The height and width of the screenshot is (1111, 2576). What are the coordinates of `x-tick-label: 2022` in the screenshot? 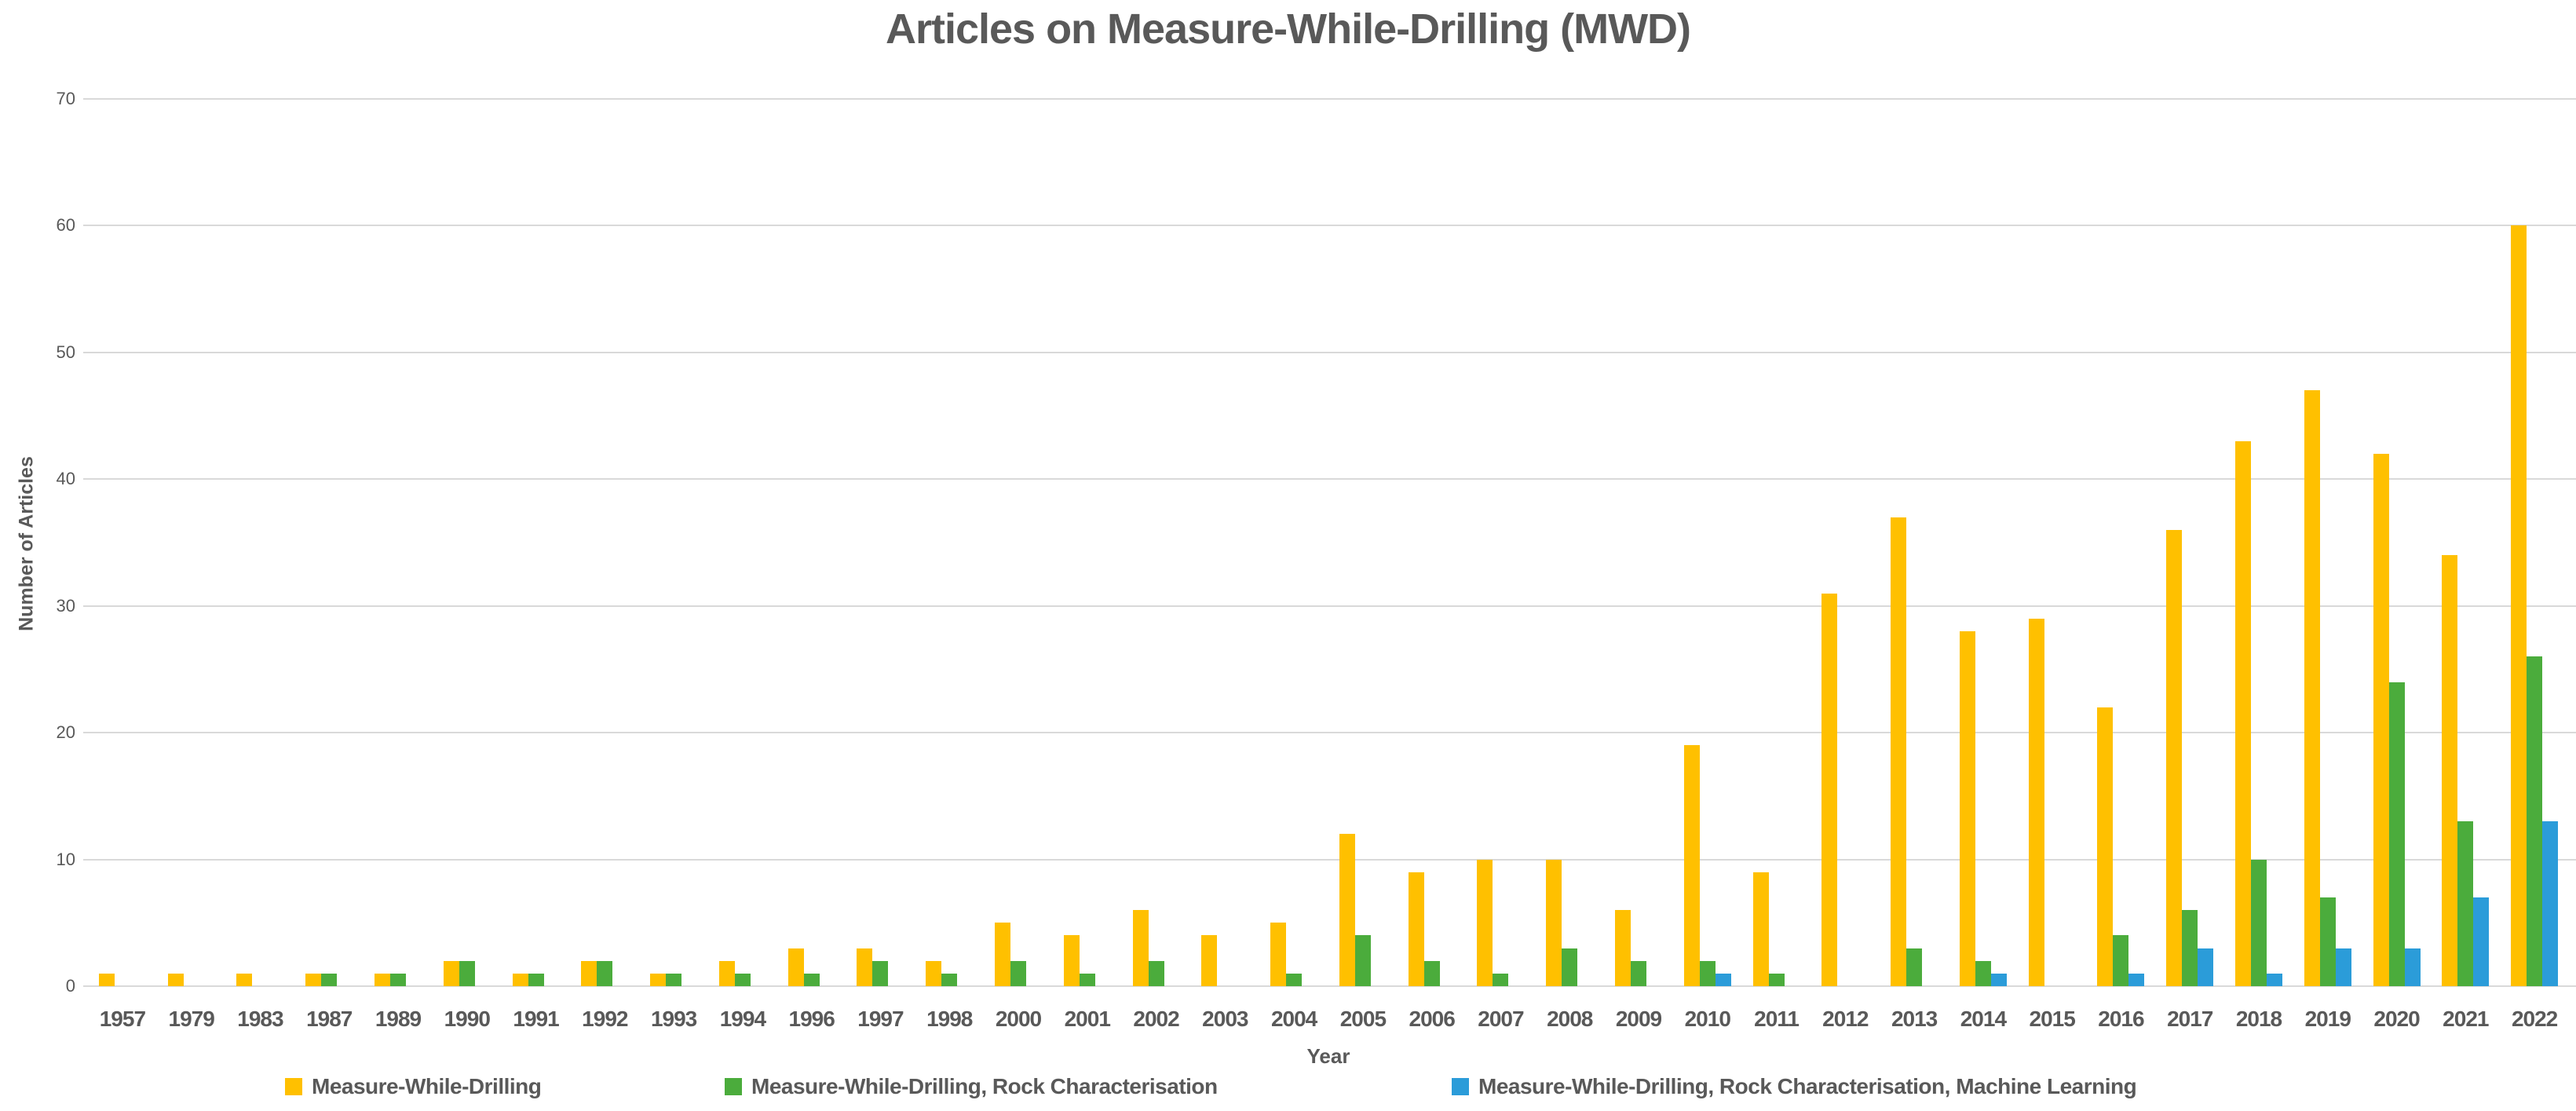 It's located at (2534, 1019).